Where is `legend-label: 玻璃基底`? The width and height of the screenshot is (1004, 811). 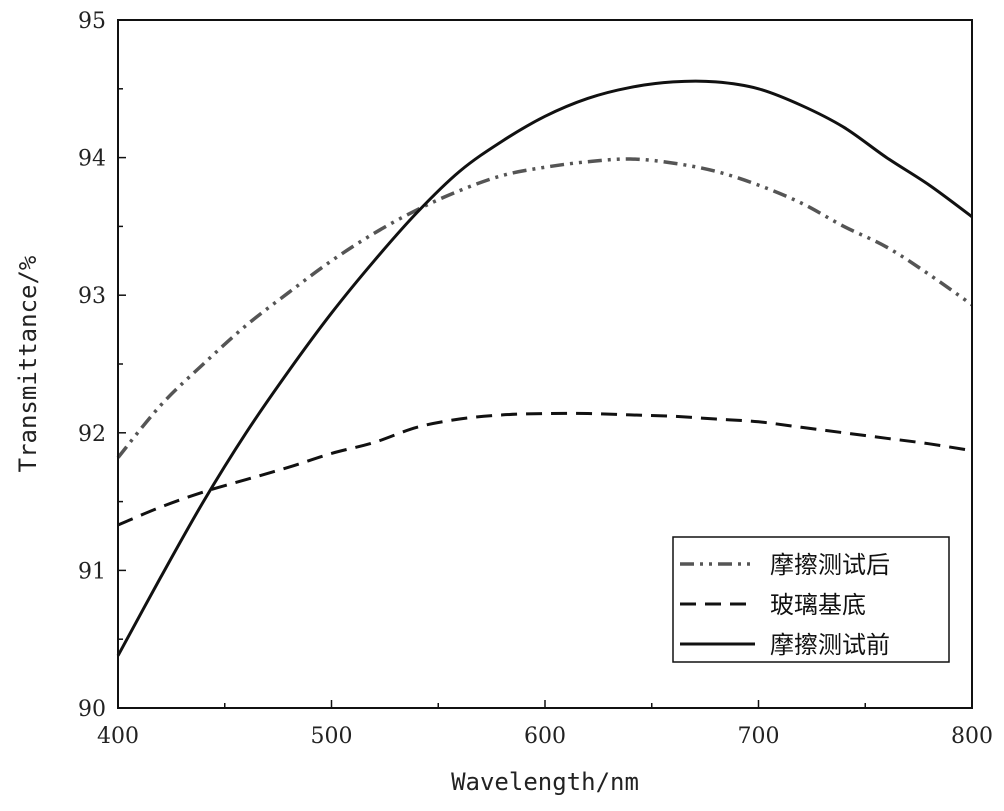
legend-label: 玻璃基底 is located at coordinates (818, 605).